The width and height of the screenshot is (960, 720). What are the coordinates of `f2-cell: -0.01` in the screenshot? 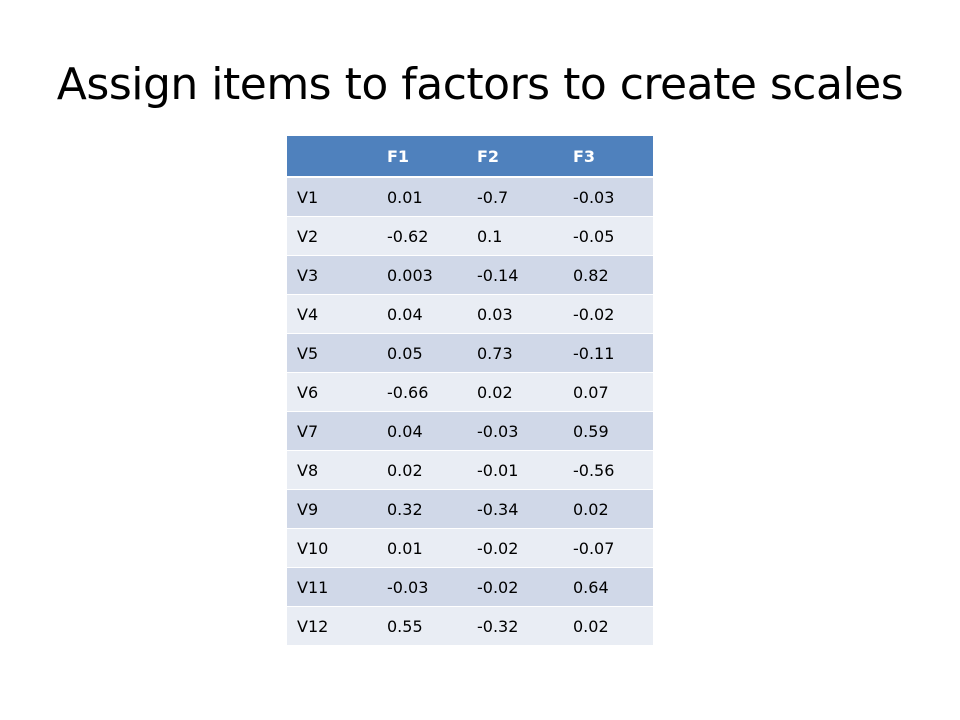 It's located at (515, 470).